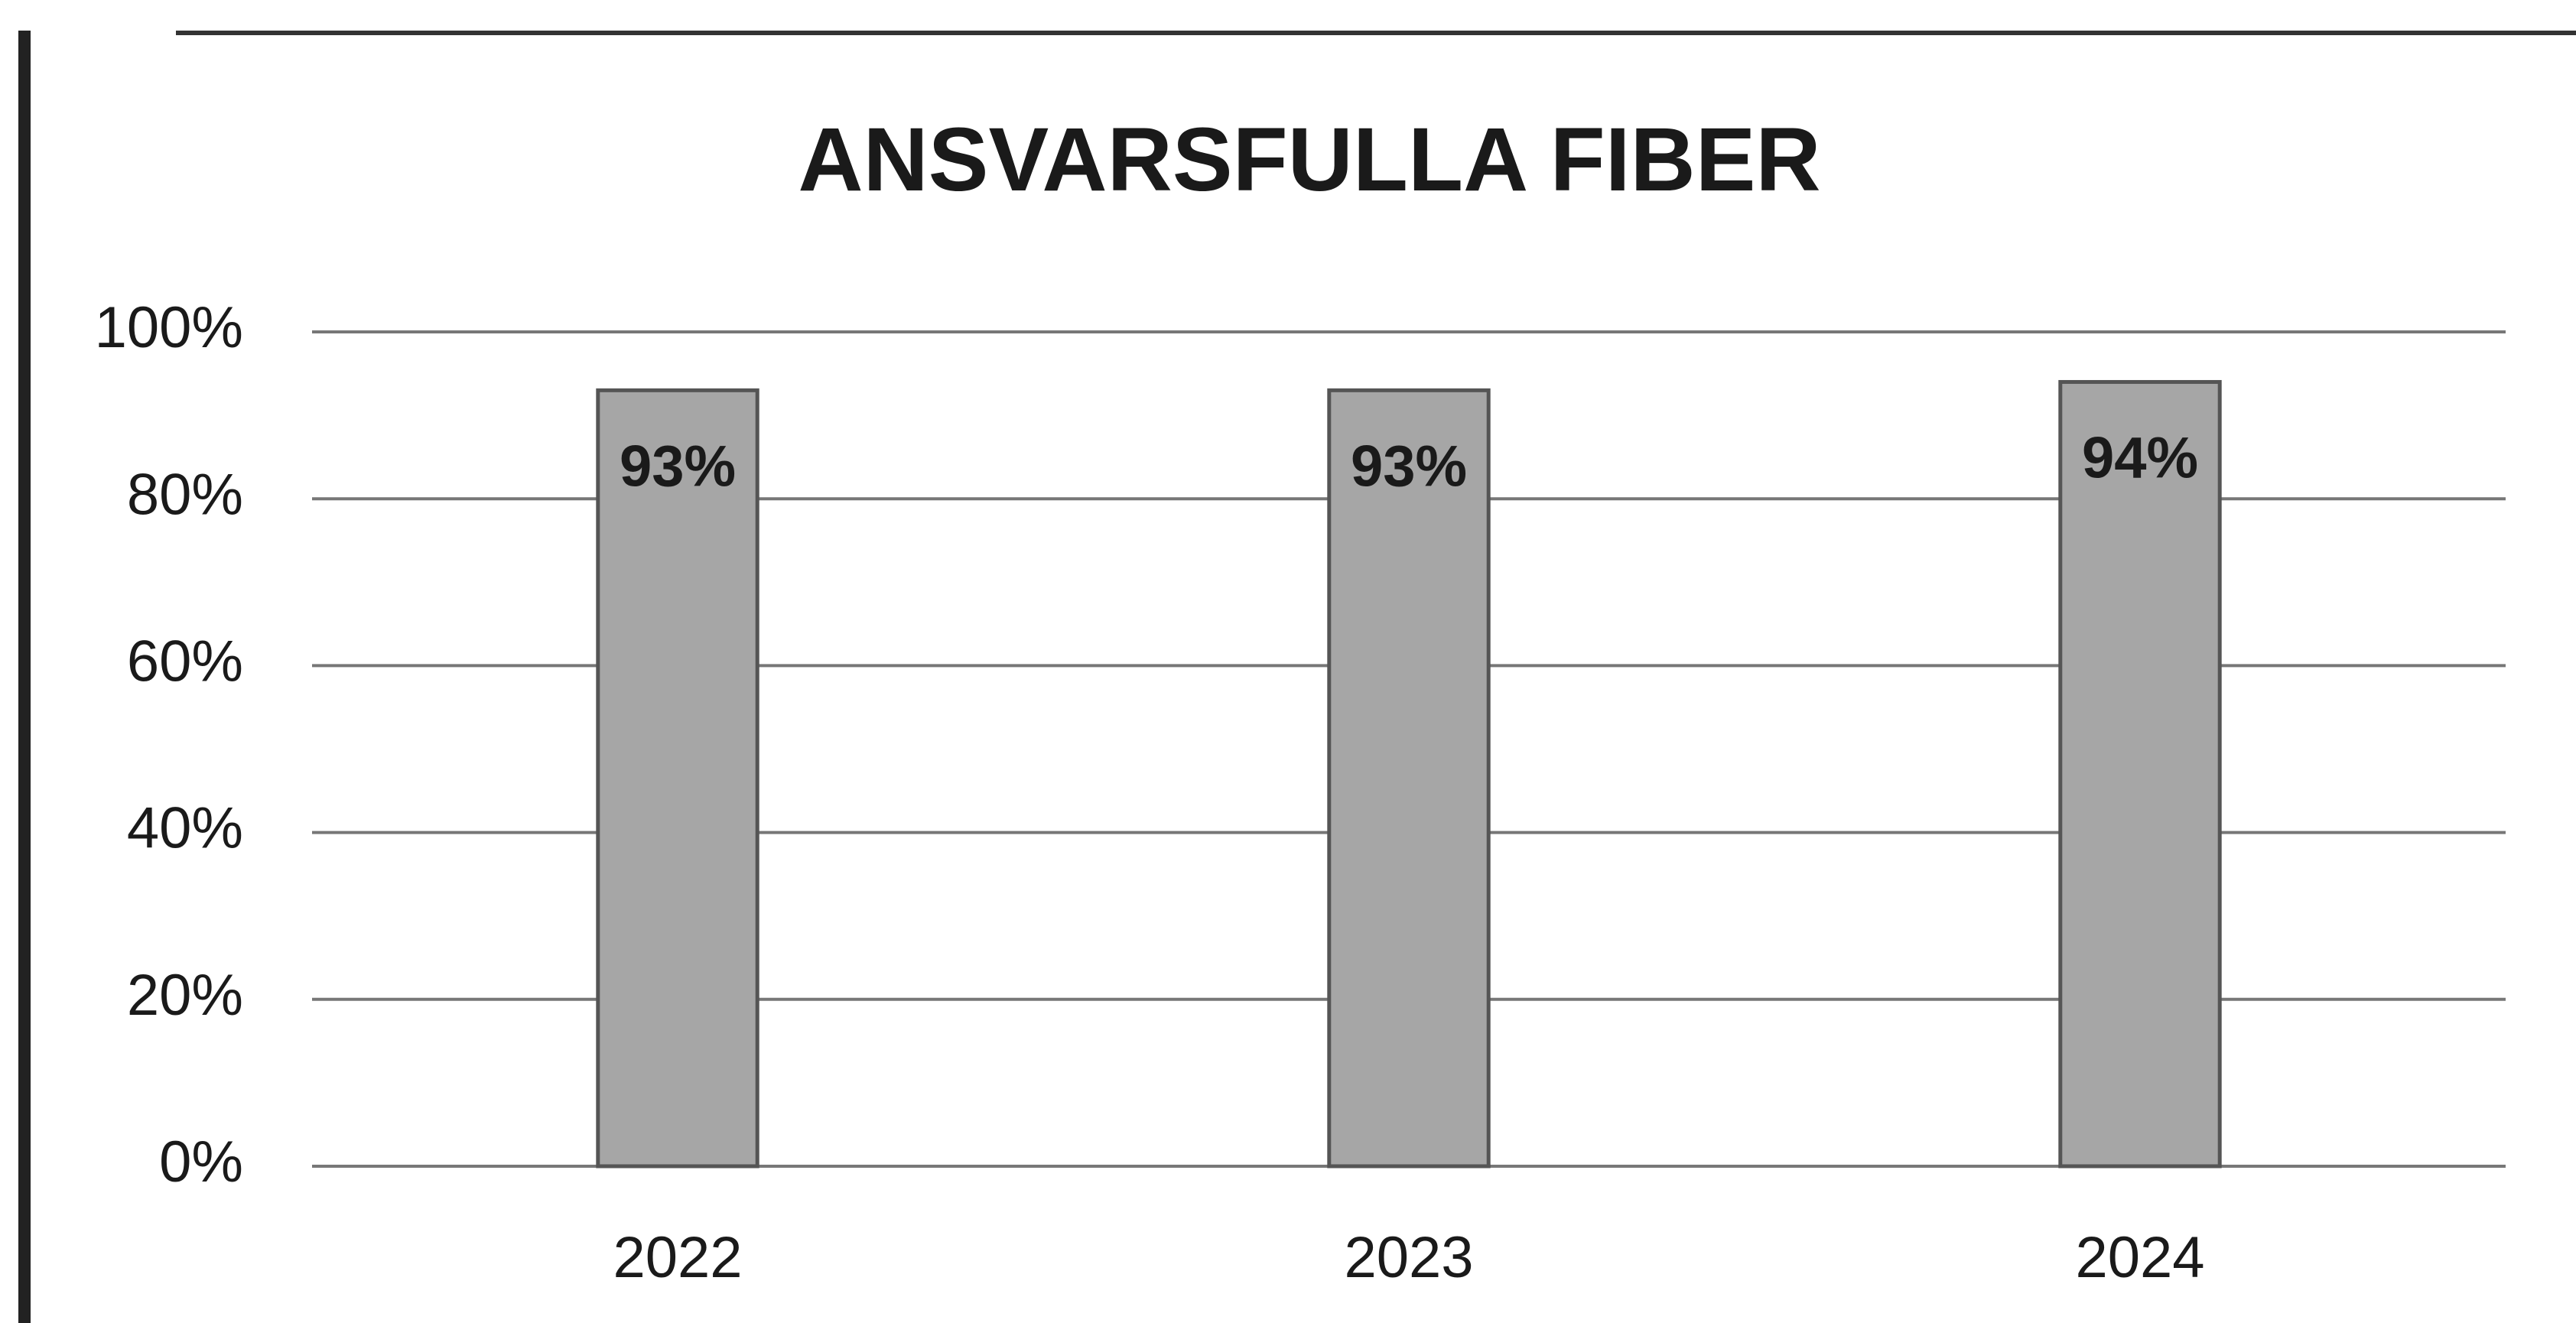 The image size is (2576, 1323). What do you see at coordinates (1376, 33) in the screenshot?
I see `frame-top` at bounding box center [1376, 33].